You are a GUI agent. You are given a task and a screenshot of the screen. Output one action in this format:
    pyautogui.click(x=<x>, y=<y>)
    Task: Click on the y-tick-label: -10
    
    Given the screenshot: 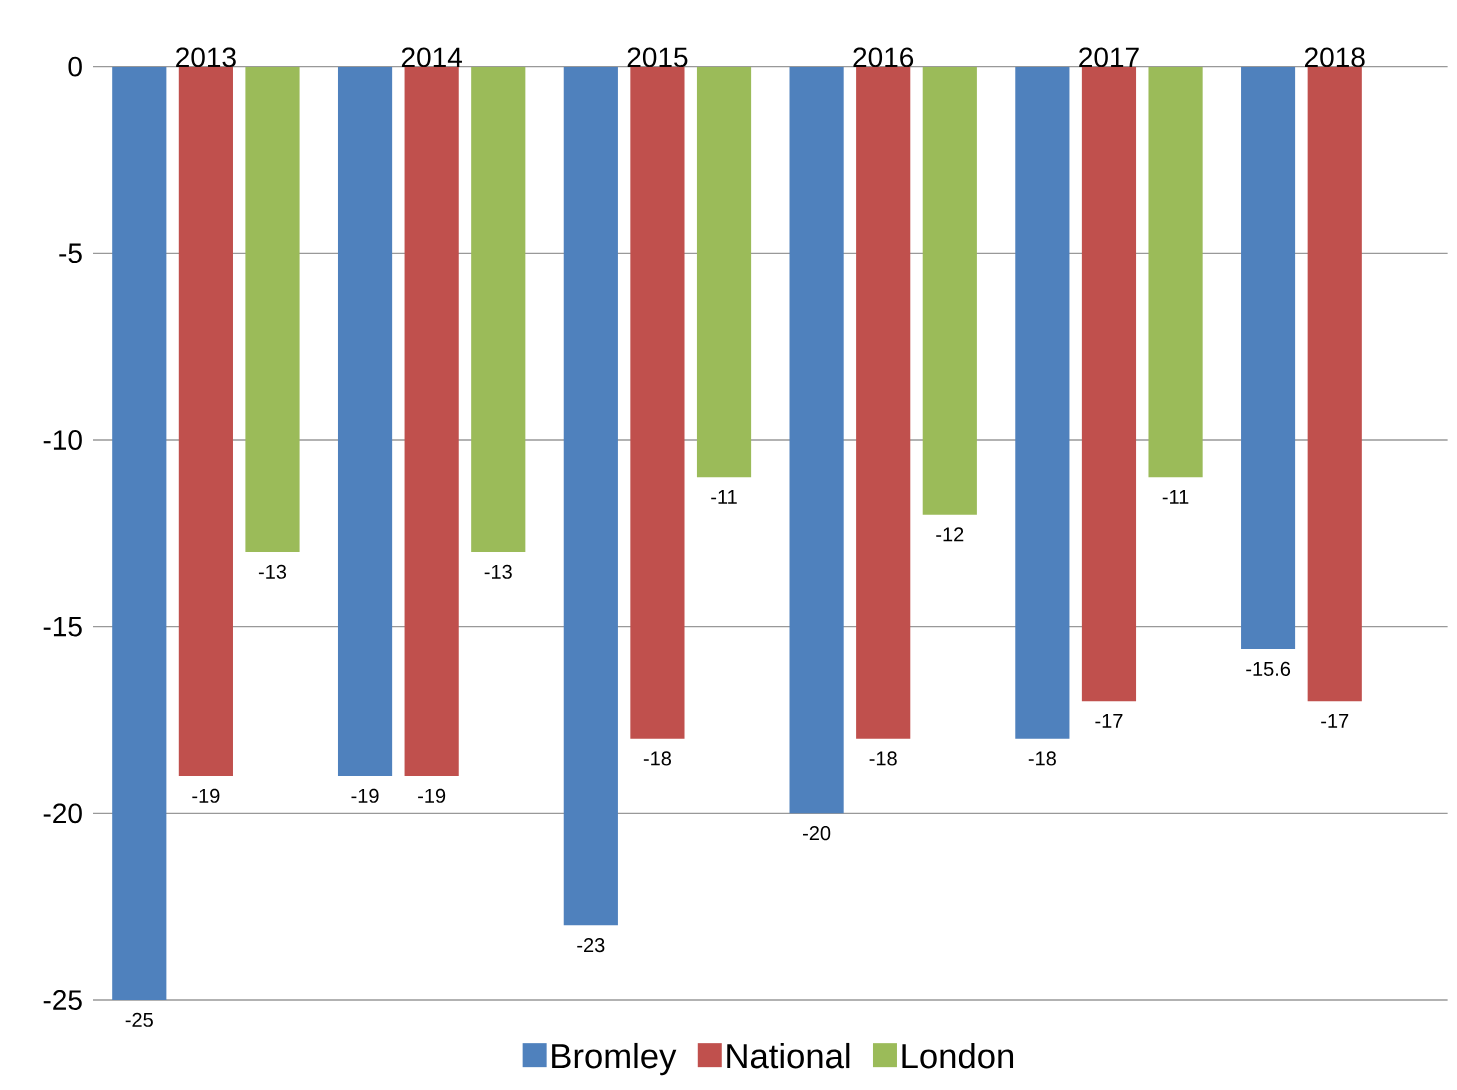 What is the action you would take?
    pyautogui.click(x=62, y=440)
    